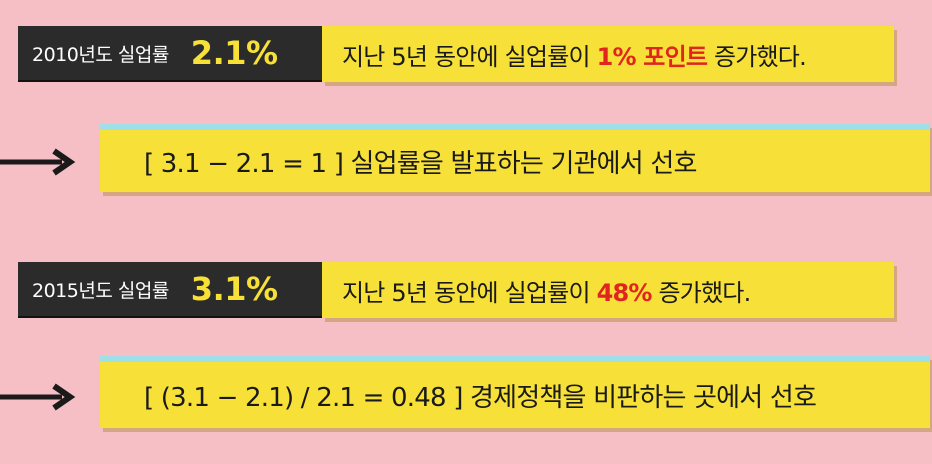  Describe the element at coordinates (574, 56) in the screenshot. I see `statement-text: 지난 5년 동안에 실업률이 1% 포인트 증가했다.` at that location.